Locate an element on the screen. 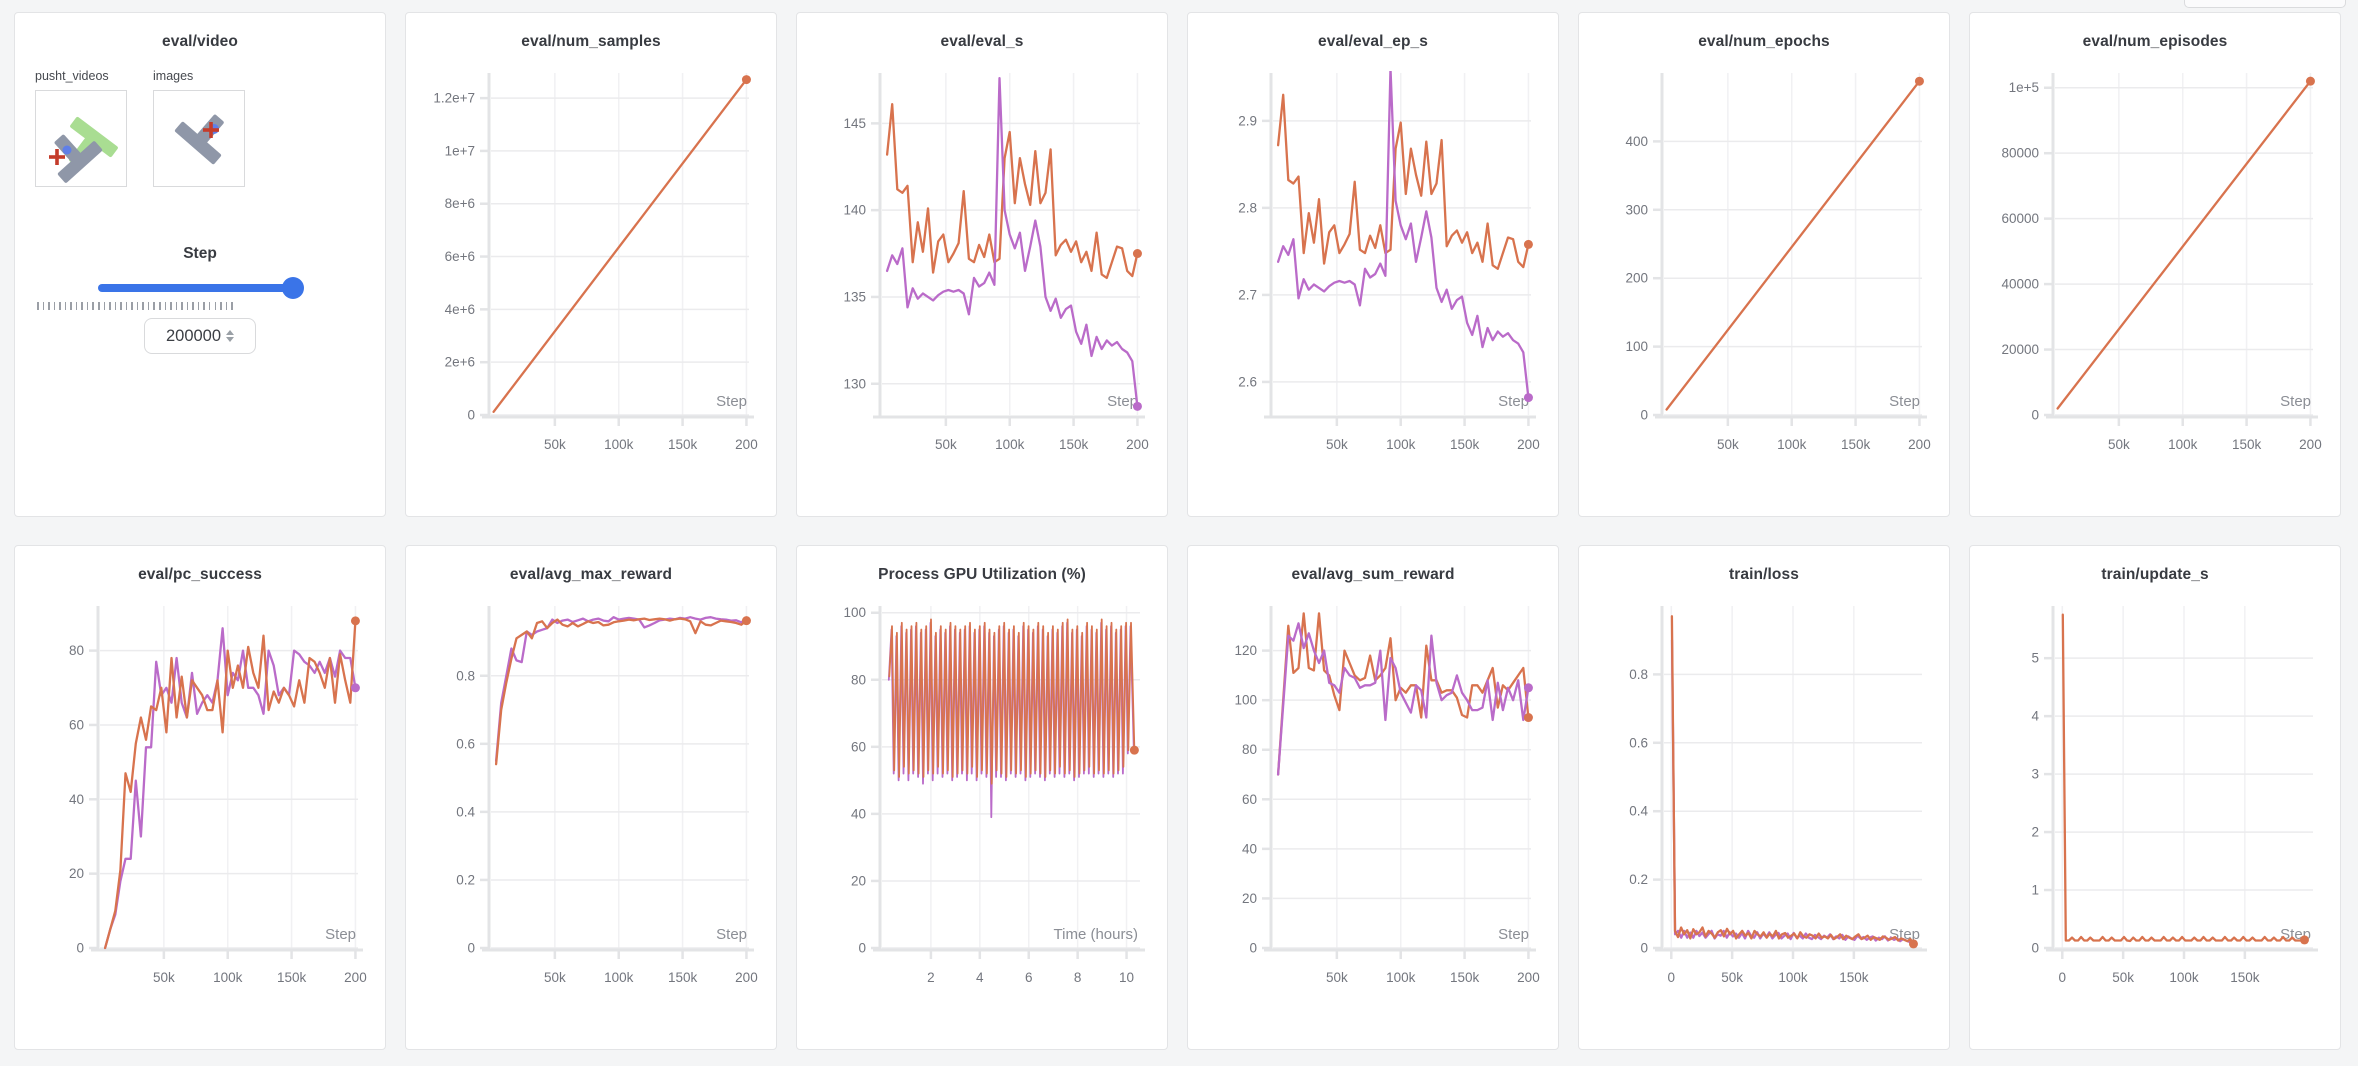  svg-text: 80 is located at coordinates (1249, 749).